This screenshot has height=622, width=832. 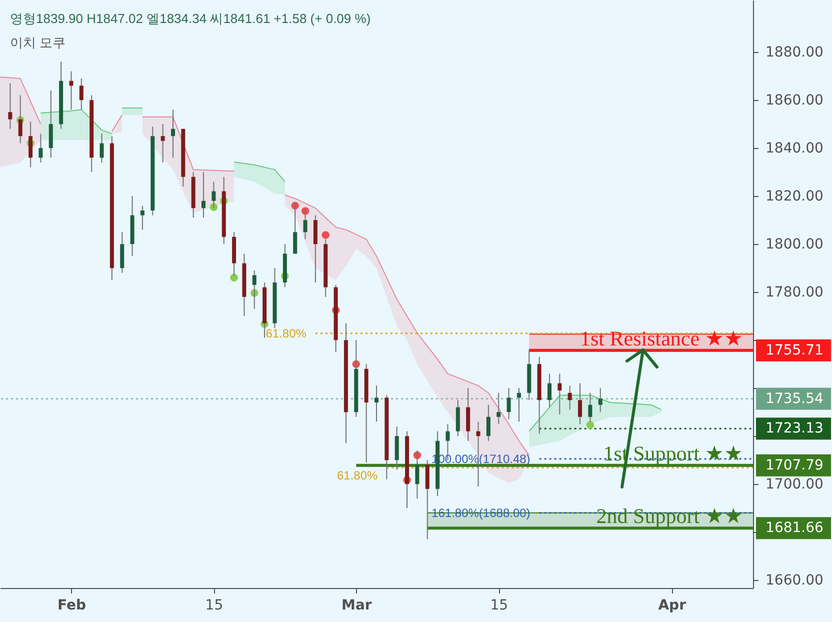 What do you see at coordinates (795, 100) in the screenshot?
I see `y-tick-label: 1860.00` at bounding box center [795, 100].